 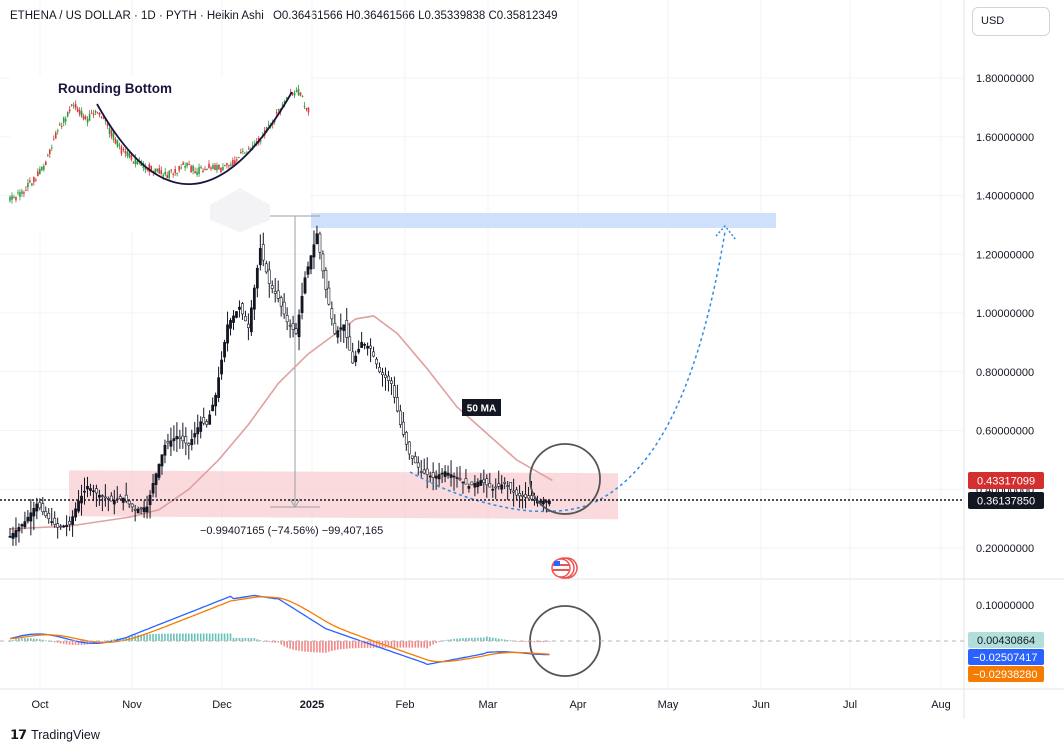 What do you see at coordinates (291, 376) in the screenshot?
I see `measure-tool: −0.99407165 (−74.56%) −99,407,165` at bounding box center [291, 376].